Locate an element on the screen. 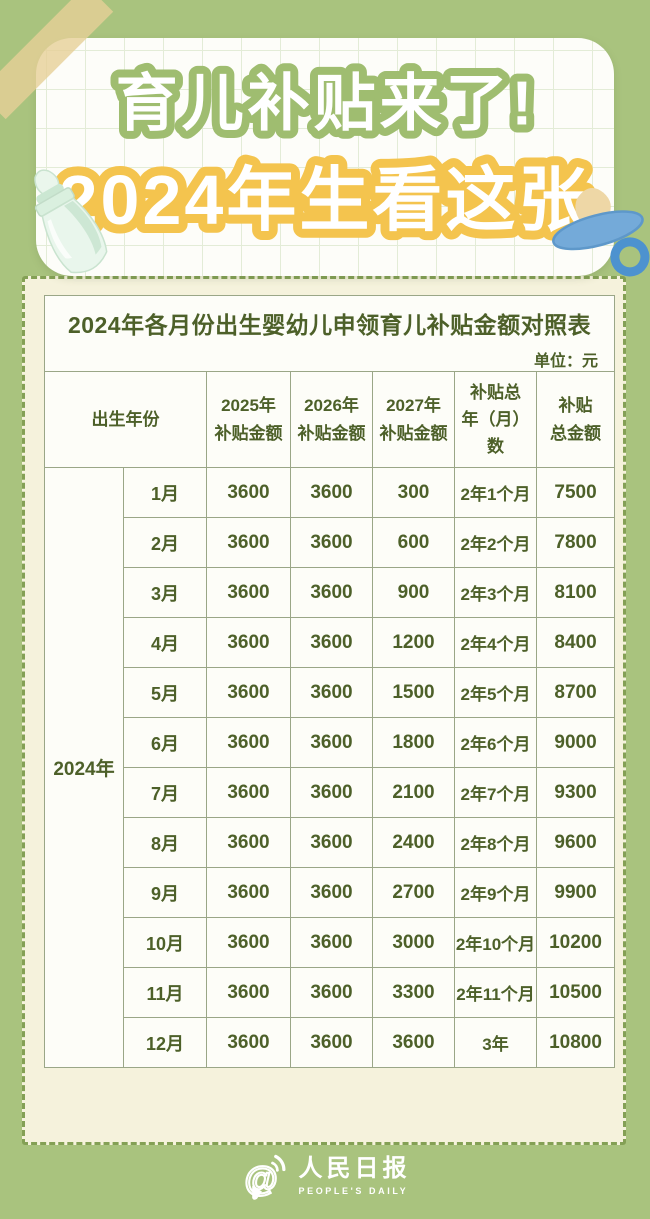  table-title-cell: 2024年各月份出生婴幼儿申领育儿补贴金额对照表 单位：元 is located at coordinates (329, 333).